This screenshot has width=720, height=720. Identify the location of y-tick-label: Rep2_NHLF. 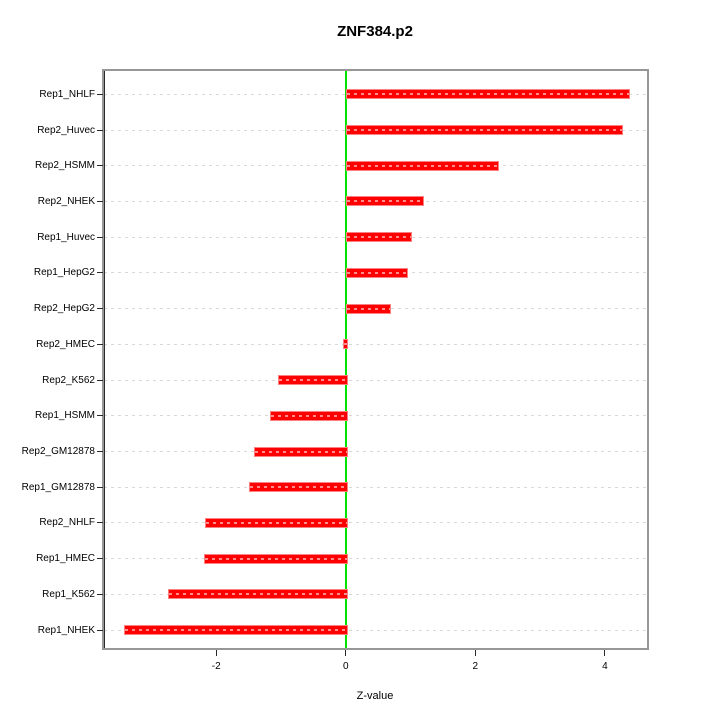
(67, 523).